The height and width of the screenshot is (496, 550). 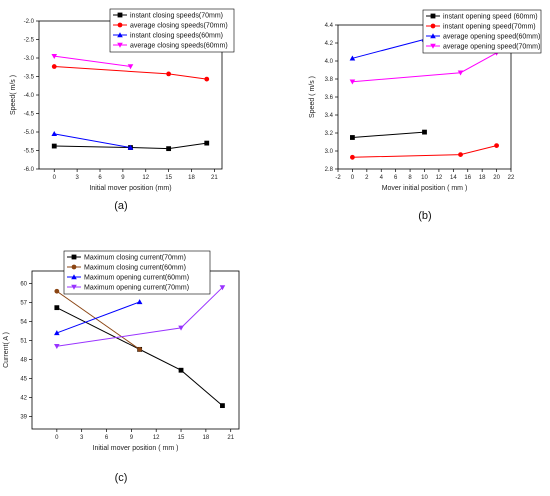 What do you see at coordinates (329, 44) in the screenshot?
I see `y-tick-label: 4.2` at bounding box center [329, 44].